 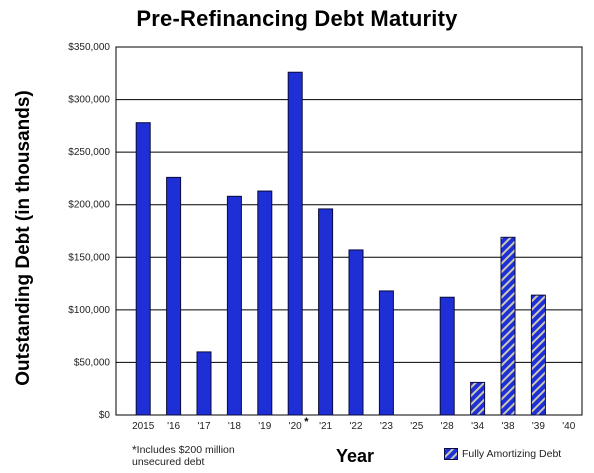 What do you see at coordinates (355, 426) in the screenshot?
I see `x-tick-label: '22` at bounding box center [355, 426].